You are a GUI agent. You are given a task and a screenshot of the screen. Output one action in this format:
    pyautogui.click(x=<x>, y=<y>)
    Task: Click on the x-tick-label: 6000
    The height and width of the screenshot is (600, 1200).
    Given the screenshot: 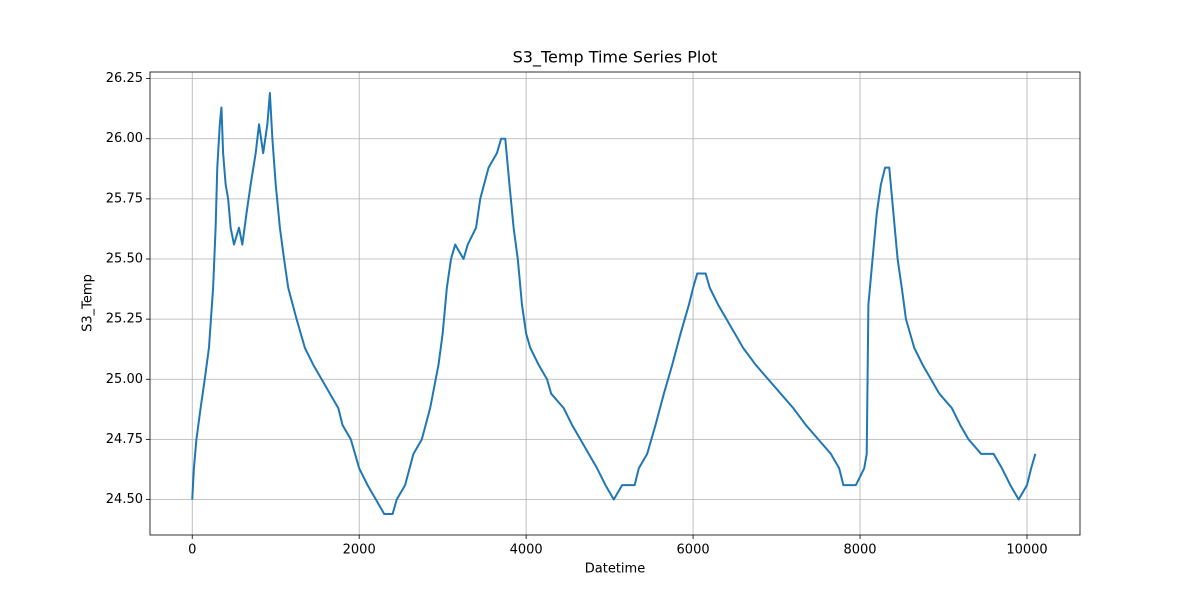 What is the action you would take?
    pyautogui.click(x=693, y=550)
    